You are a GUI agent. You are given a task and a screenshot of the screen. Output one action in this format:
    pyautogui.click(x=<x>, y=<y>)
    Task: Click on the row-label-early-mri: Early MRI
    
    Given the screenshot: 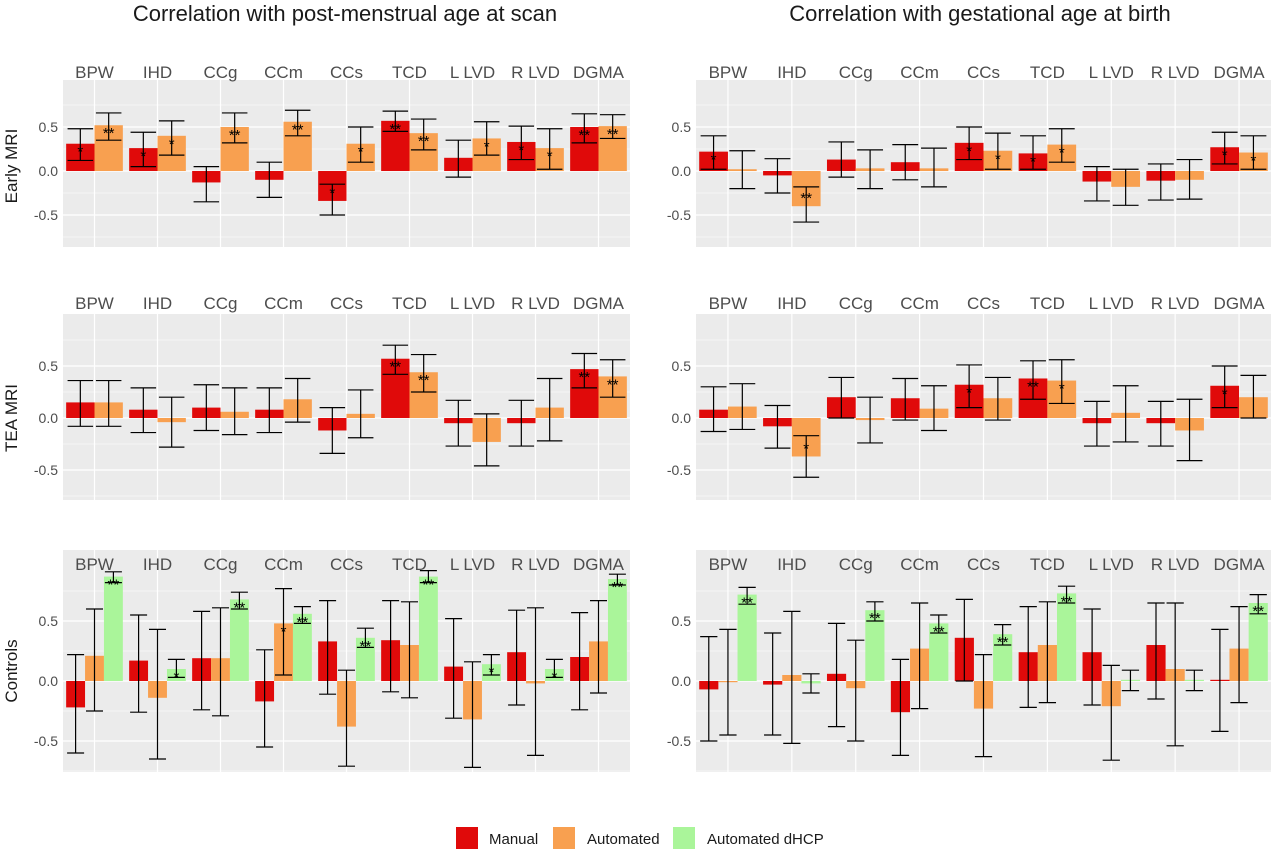 What is the action you would take?
    pyautogui.click(x=11, y=166)
    